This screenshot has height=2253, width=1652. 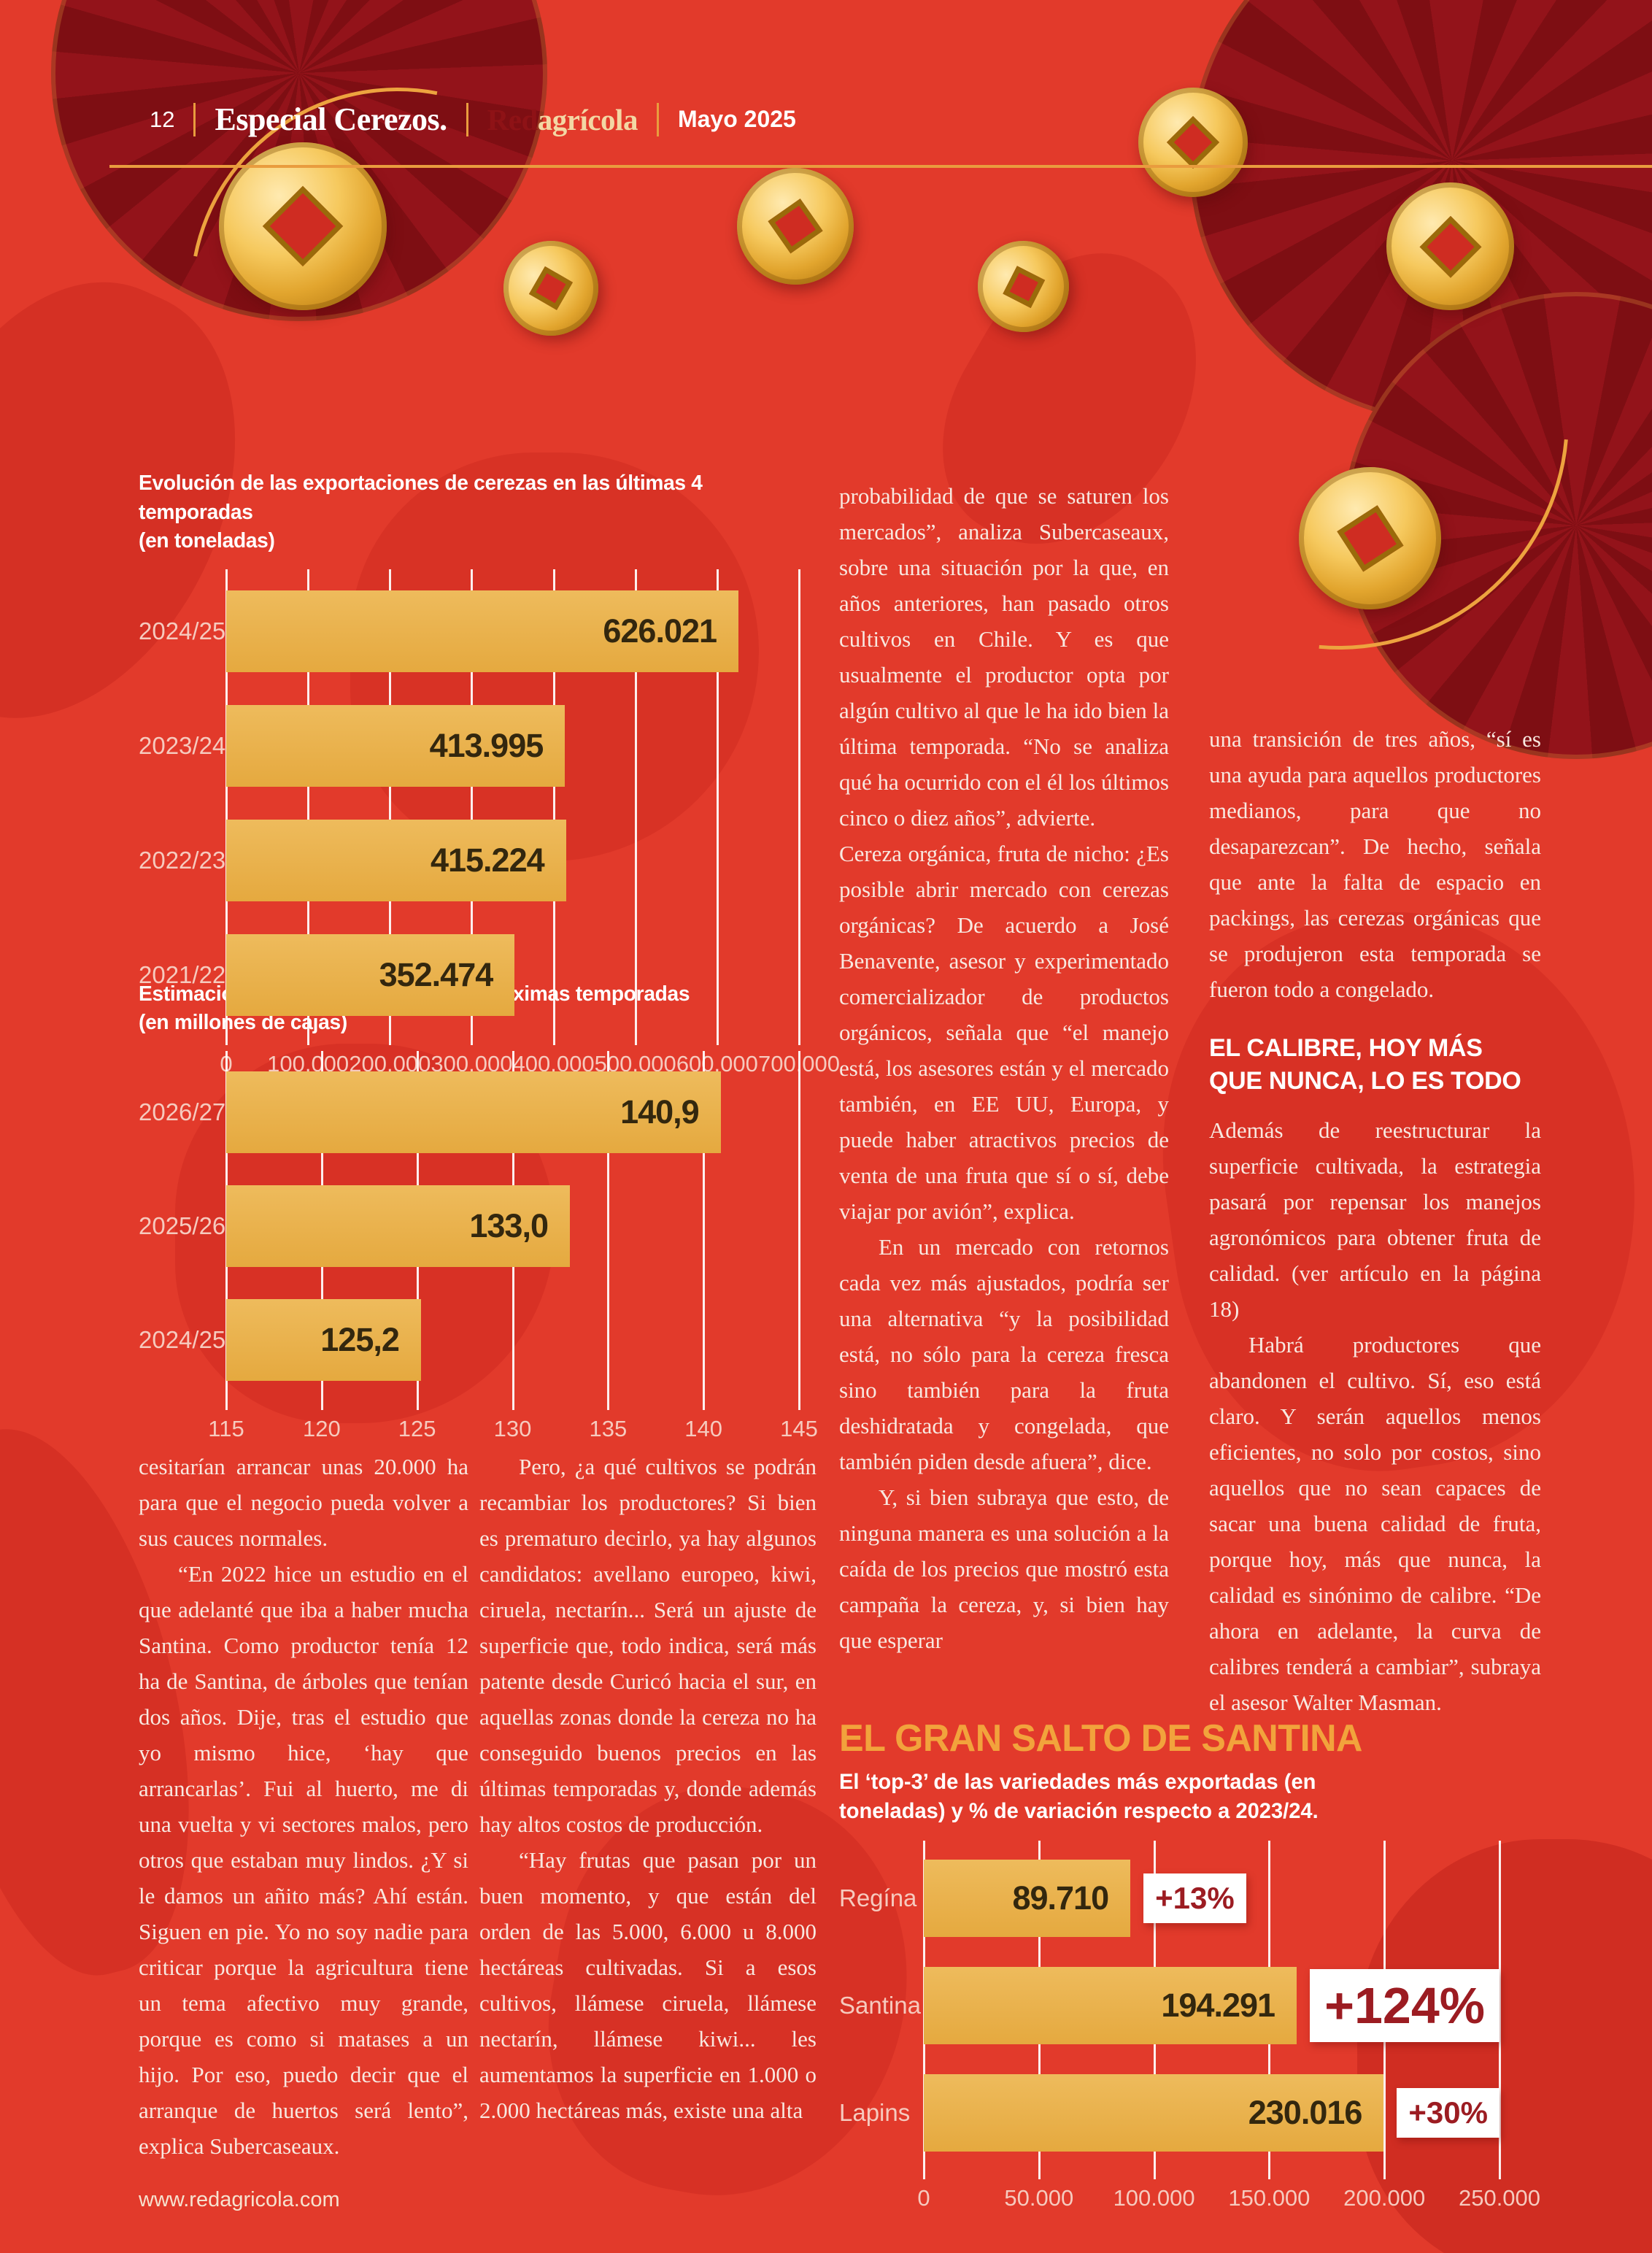 I want to click on chart-row: 2022/23 415.224, so click(x=469, y=860).